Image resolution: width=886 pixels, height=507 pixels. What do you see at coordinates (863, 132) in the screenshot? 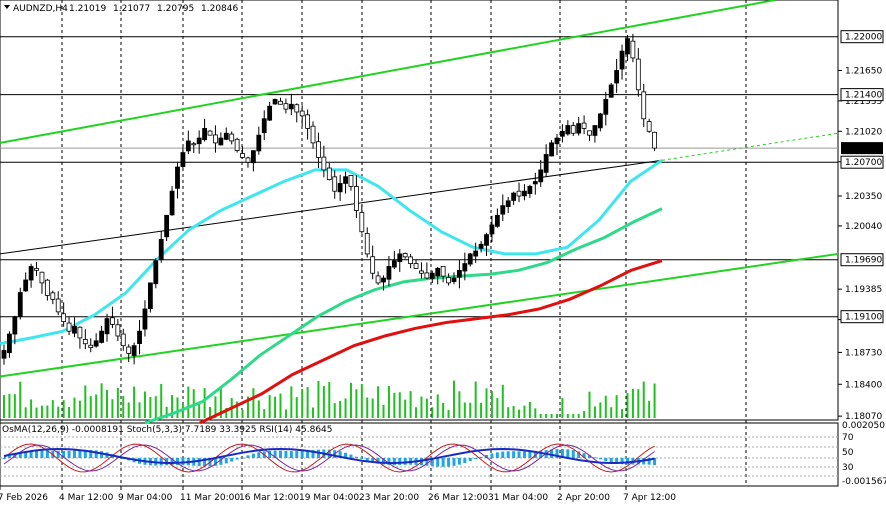
I see `price-tick-label: 1.21020` at bounding box center [863, 132].